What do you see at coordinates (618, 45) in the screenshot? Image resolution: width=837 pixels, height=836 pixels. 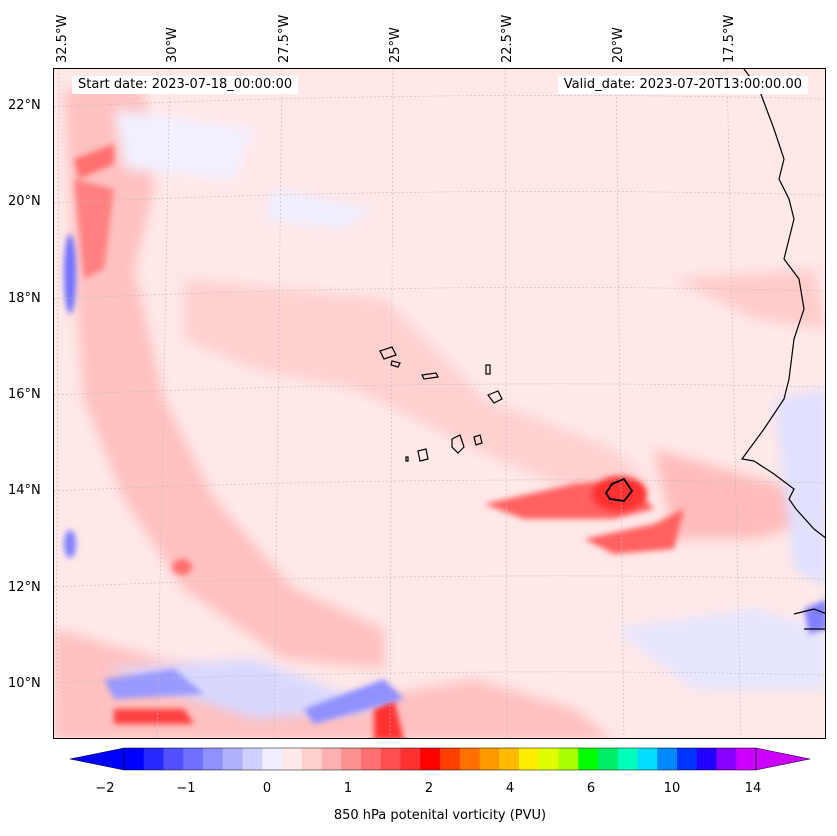 I see `lon-label-20w: 20°W` at bounding box center [618, 45].